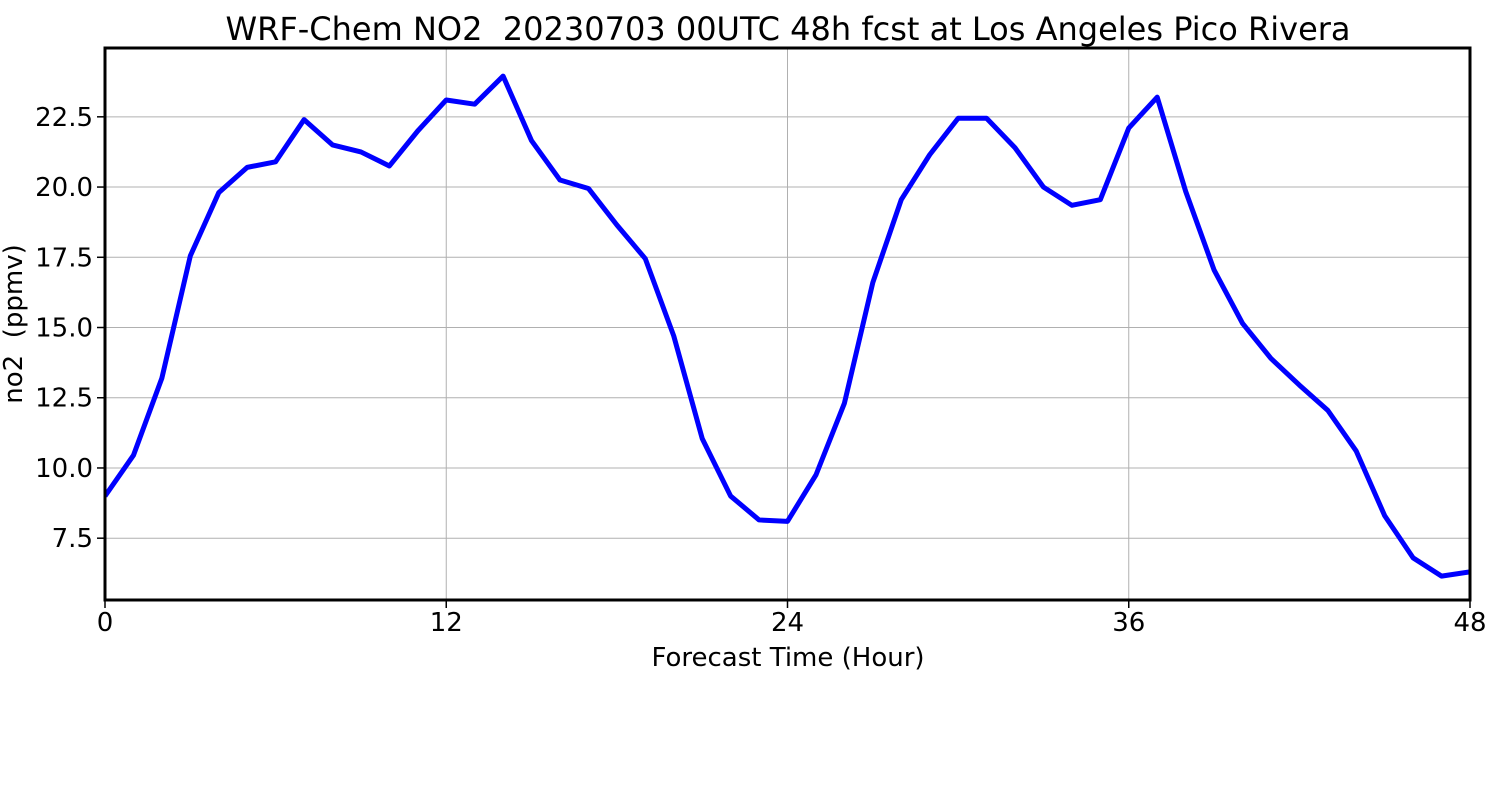 This screenshot has height=800, width=1500. Describe the element at coordinates (64, 118) in the screenshot. I see `y-tick-label: 22.5` at that location.